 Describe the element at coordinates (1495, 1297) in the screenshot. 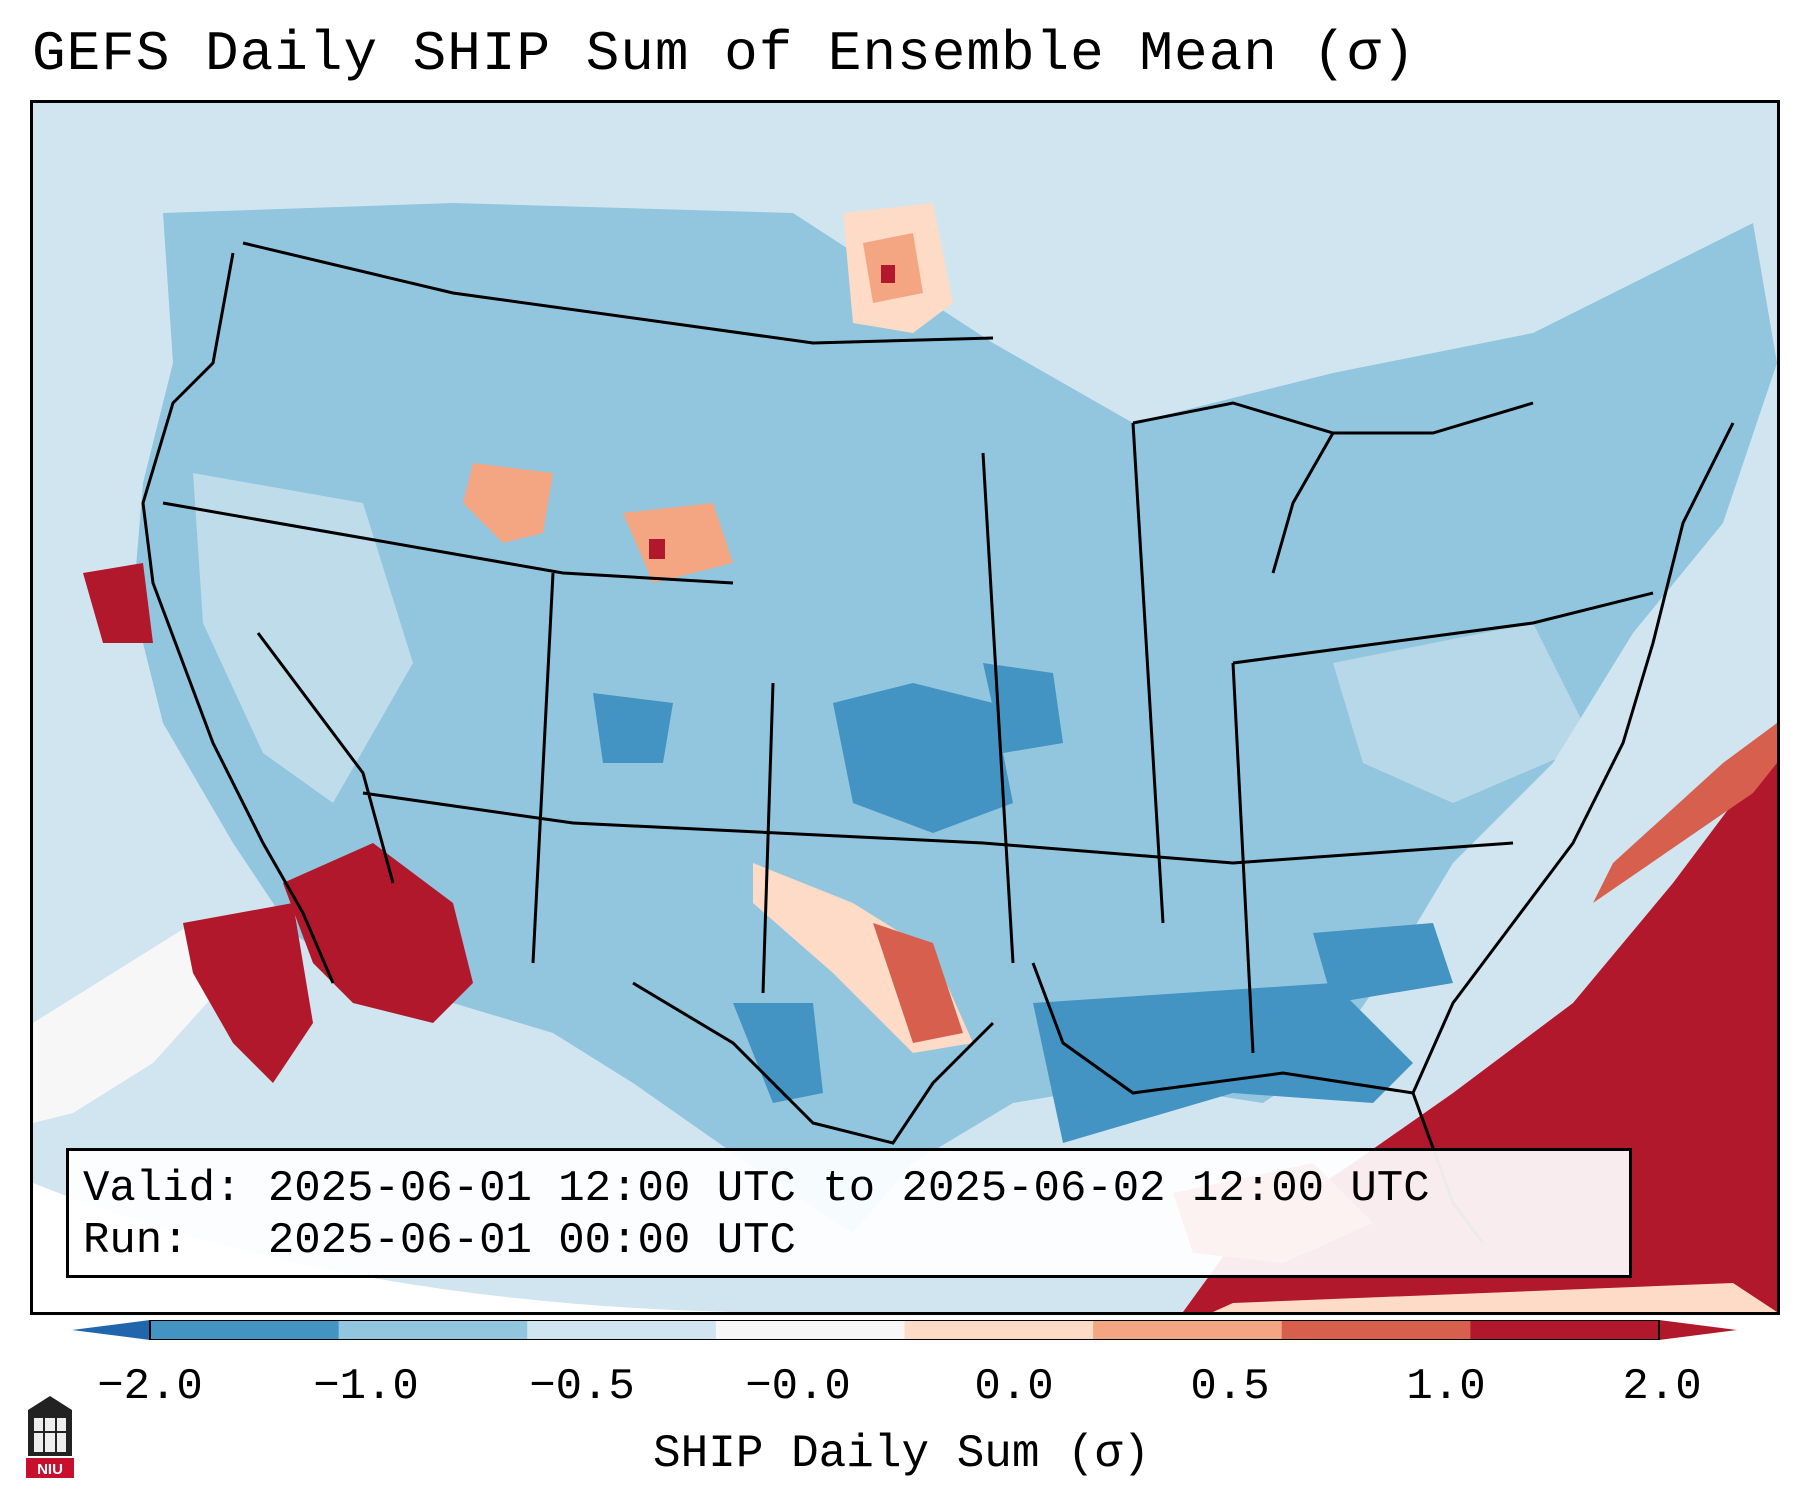

I see `caribbean-light` at that location.